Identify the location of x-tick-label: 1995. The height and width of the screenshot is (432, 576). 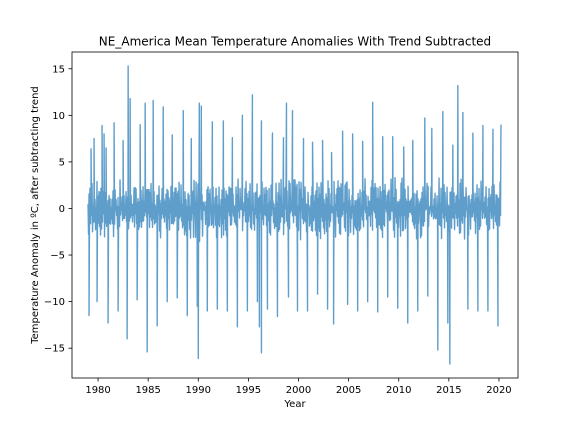
(248, 390).